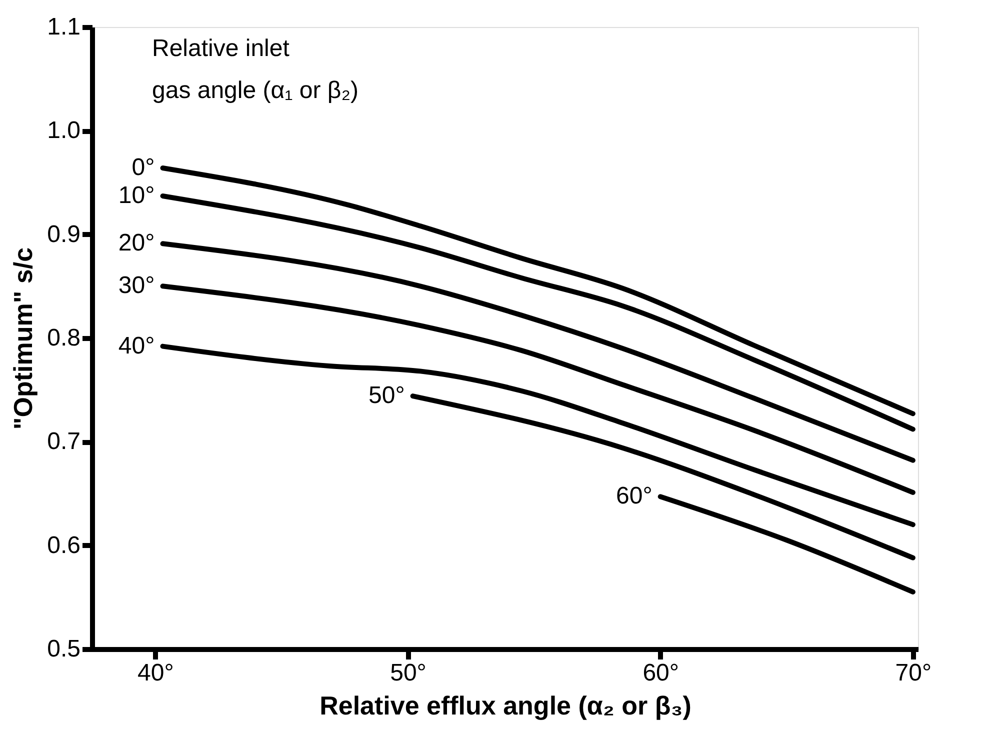 This screenshot has width=986, height=738. Describe the element at coordinates (63, 545) in the screenshot. I see `y-tick-label: 0.6` at that location.